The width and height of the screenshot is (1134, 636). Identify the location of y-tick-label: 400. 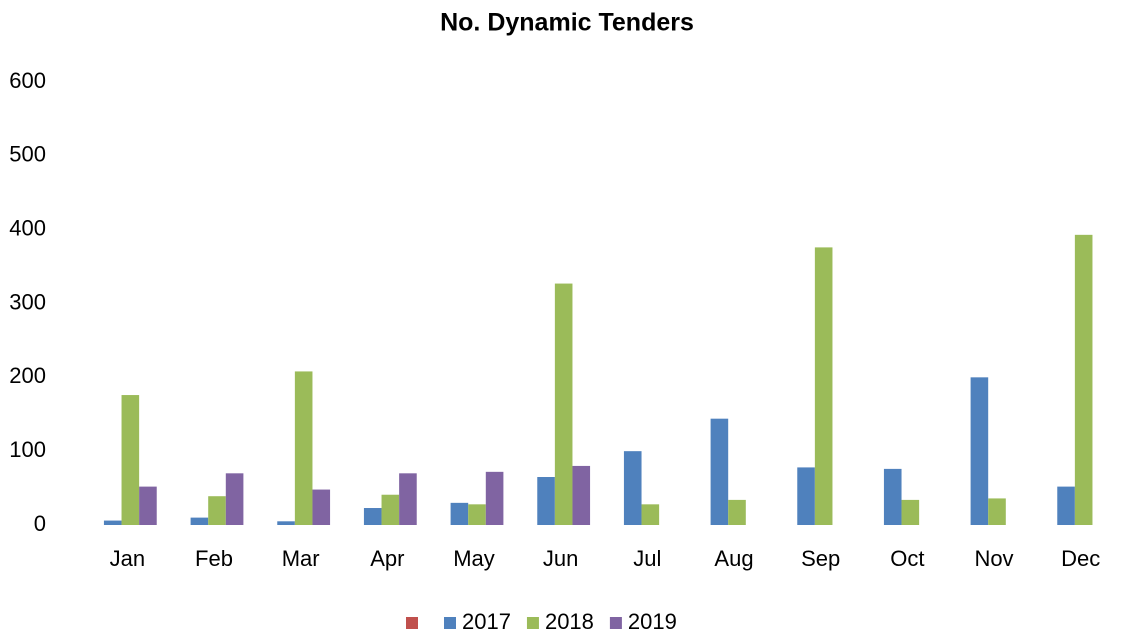
(27, 227).